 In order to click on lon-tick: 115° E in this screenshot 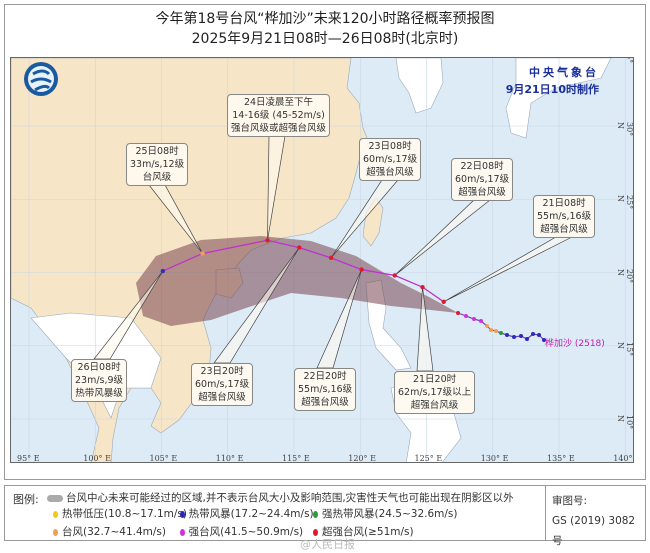, I will do `click(296, 458)`.